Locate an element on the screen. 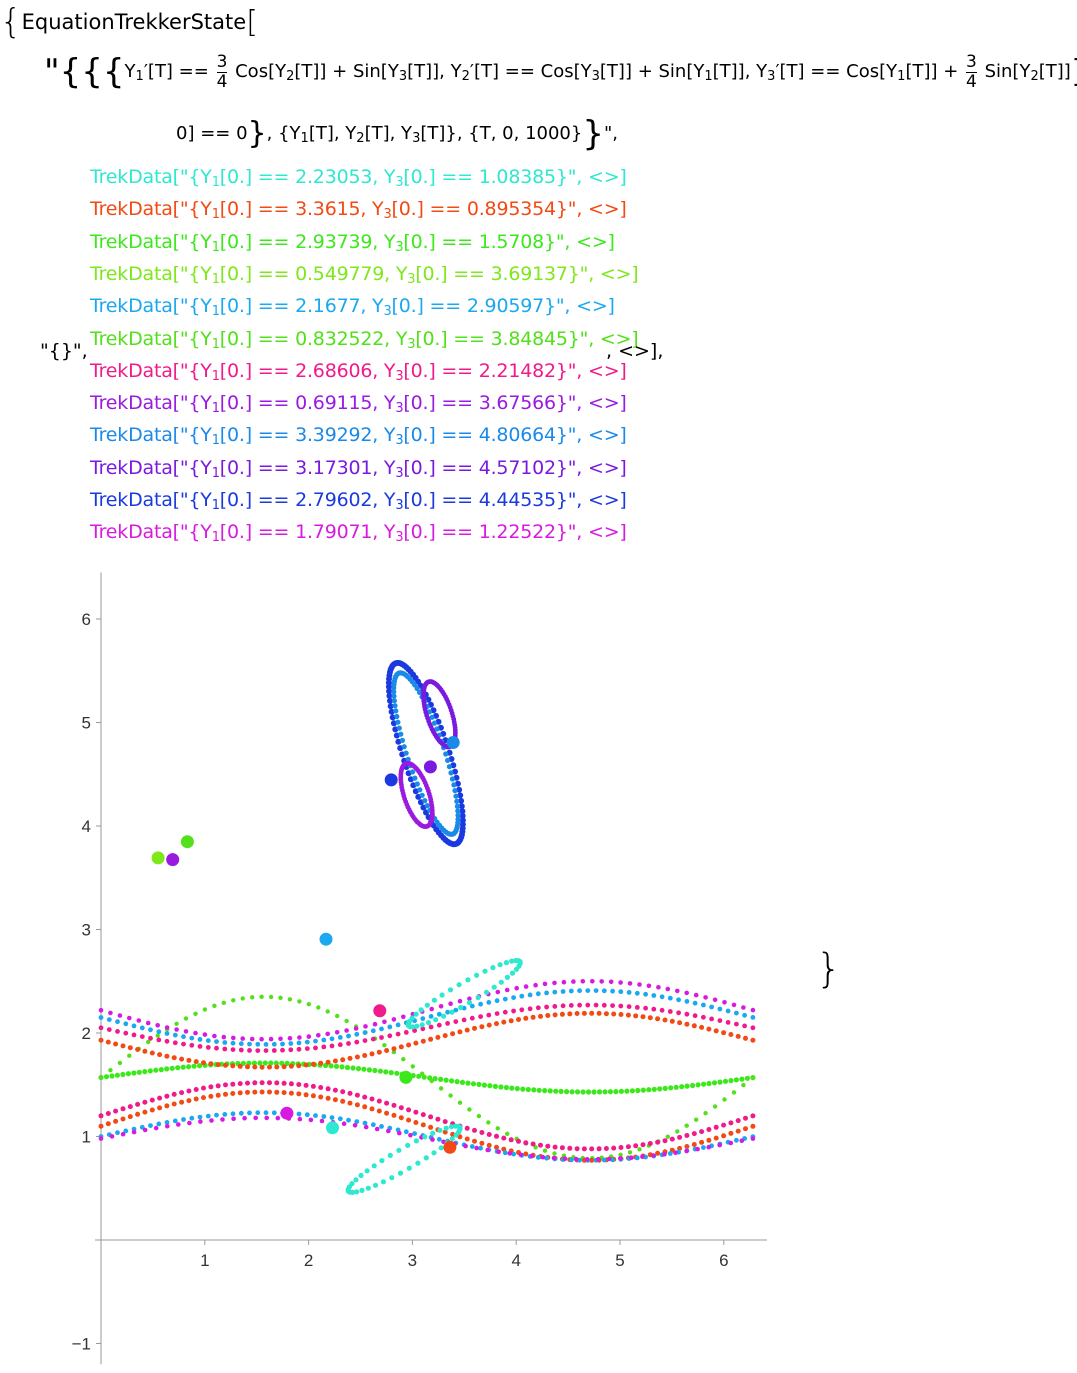 This screenshot has width=1077, height=1373. expression-head-name: EquationTrekkerState is located at coordinates (134, 22).